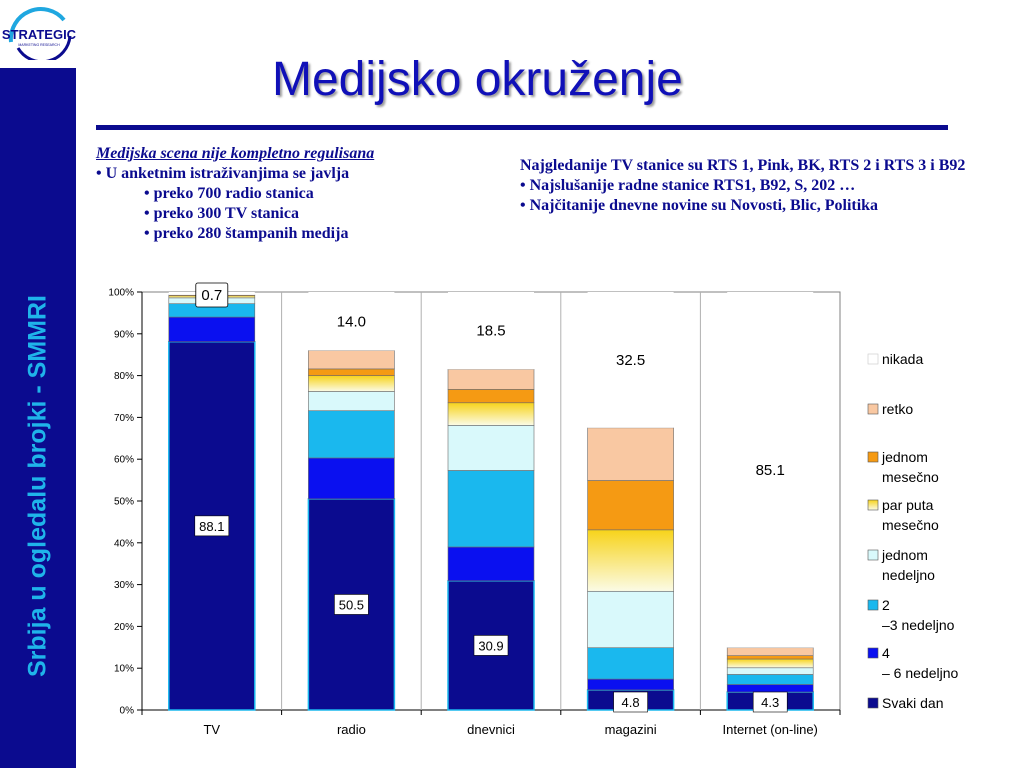 The width and height of the screenshot is (1024, 768). Describe the element at coordinates (235, 153) in the screenshot. I see `left-heading: Medijska scena nije kompletno regulisana` at that location.